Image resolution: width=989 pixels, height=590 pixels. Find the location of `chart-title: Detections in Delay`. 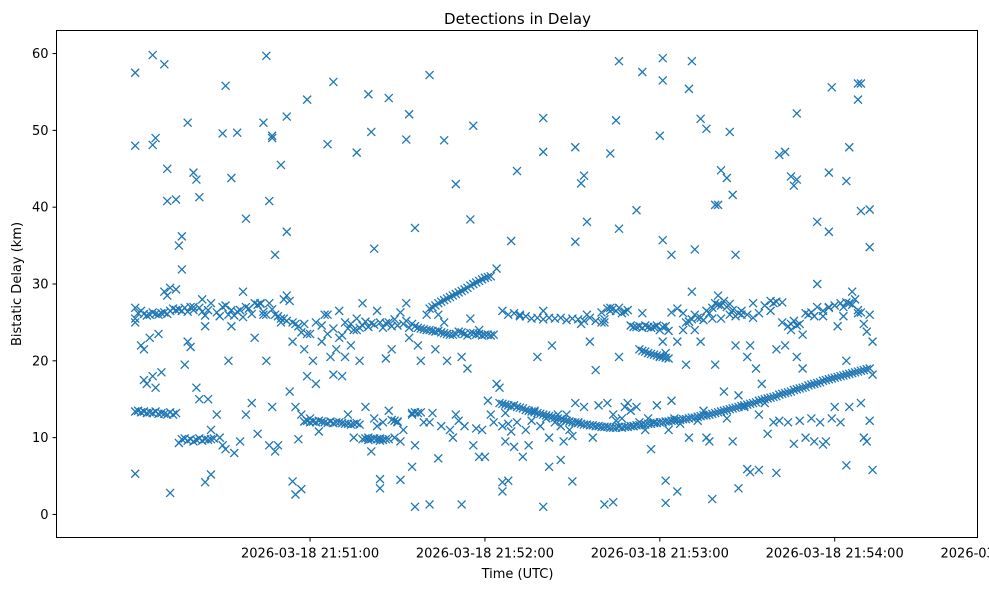

chart-title: Detections in Delay is located at coordinates (517, 19).